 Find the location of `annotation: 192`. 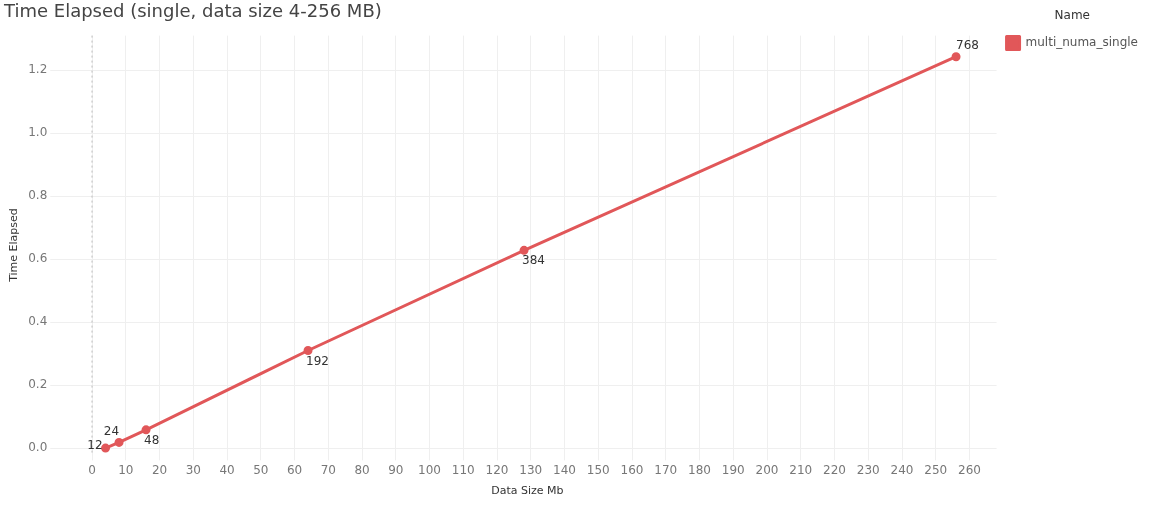

annotation: 192 is located at coordinates (317, 360).